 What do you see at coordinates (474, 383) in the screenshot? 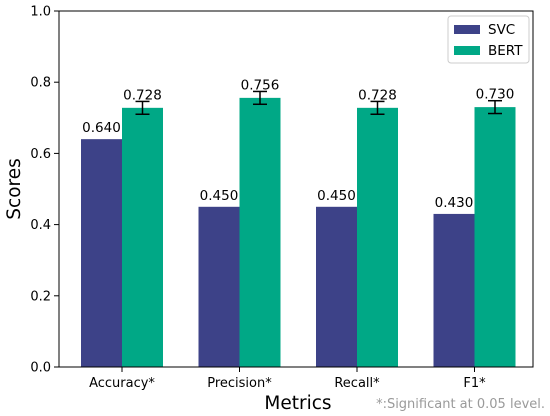
I see `x-tick-label: F1*` at bounding box center [474, 383].